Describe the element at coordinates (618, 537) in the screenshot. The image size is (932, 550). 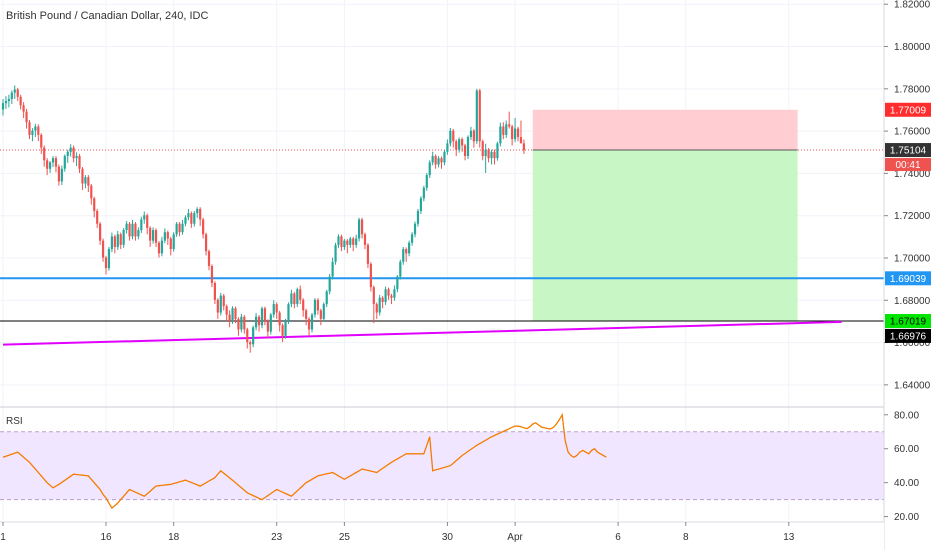
I see `time-tick-label: 6` at that location.